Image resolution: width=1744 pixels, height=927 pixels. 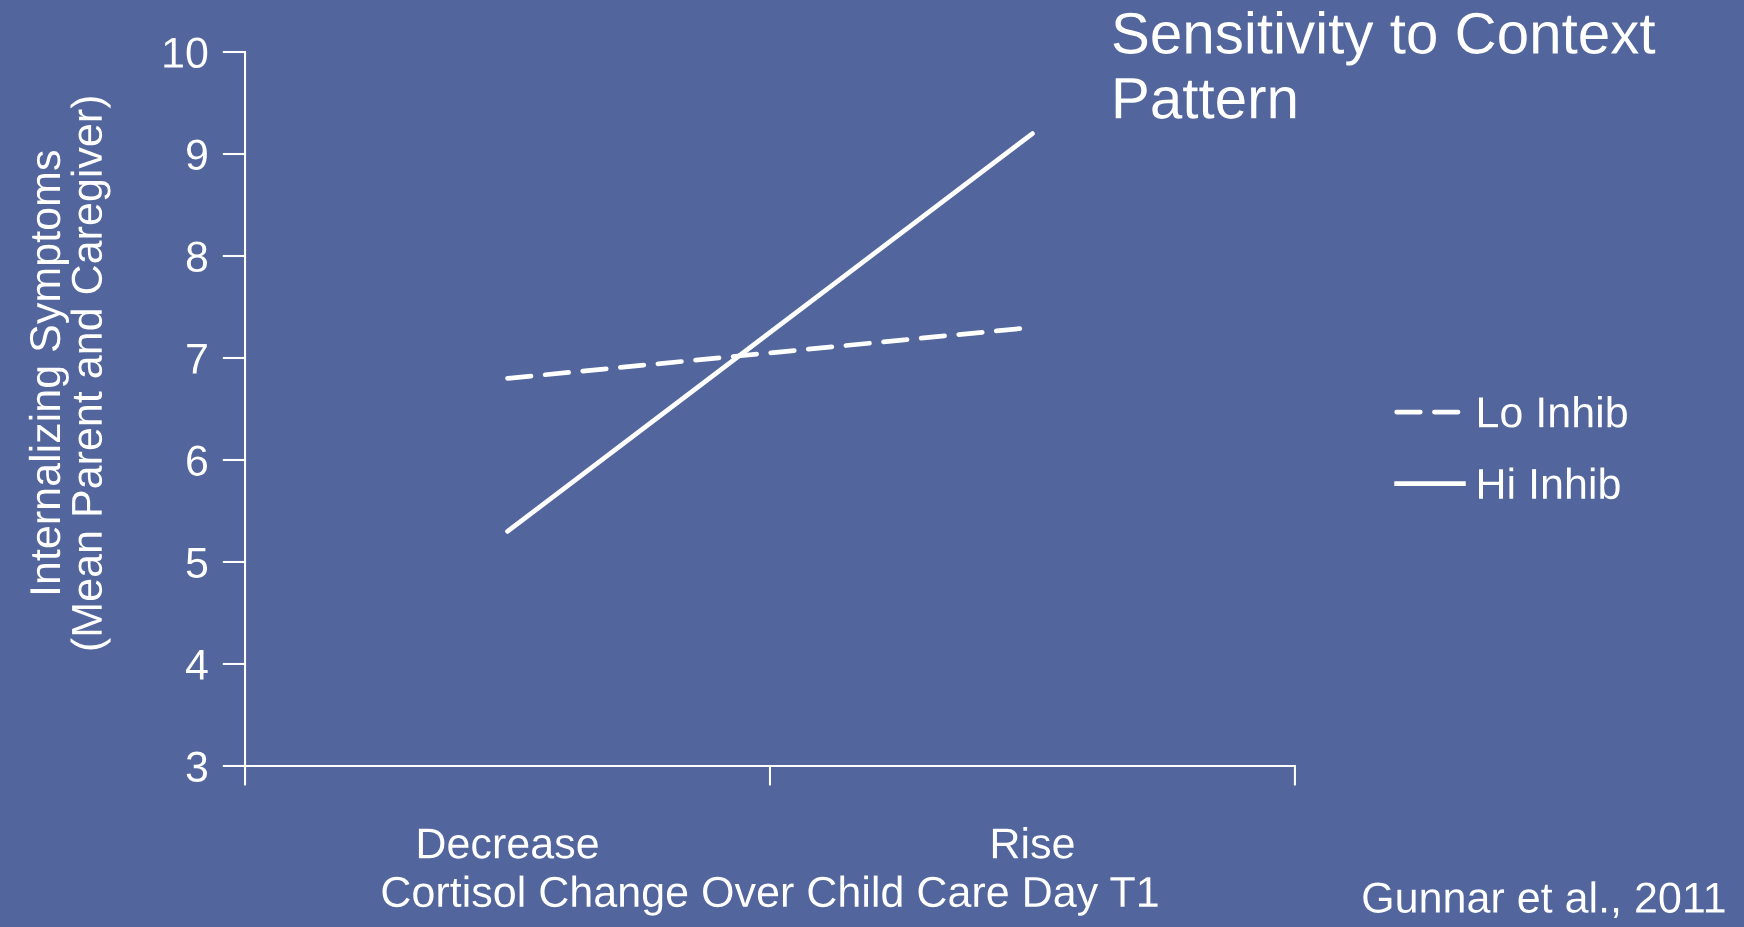 I want to click on legend-label: Hi Inhib, so click(x=1549, y=483).